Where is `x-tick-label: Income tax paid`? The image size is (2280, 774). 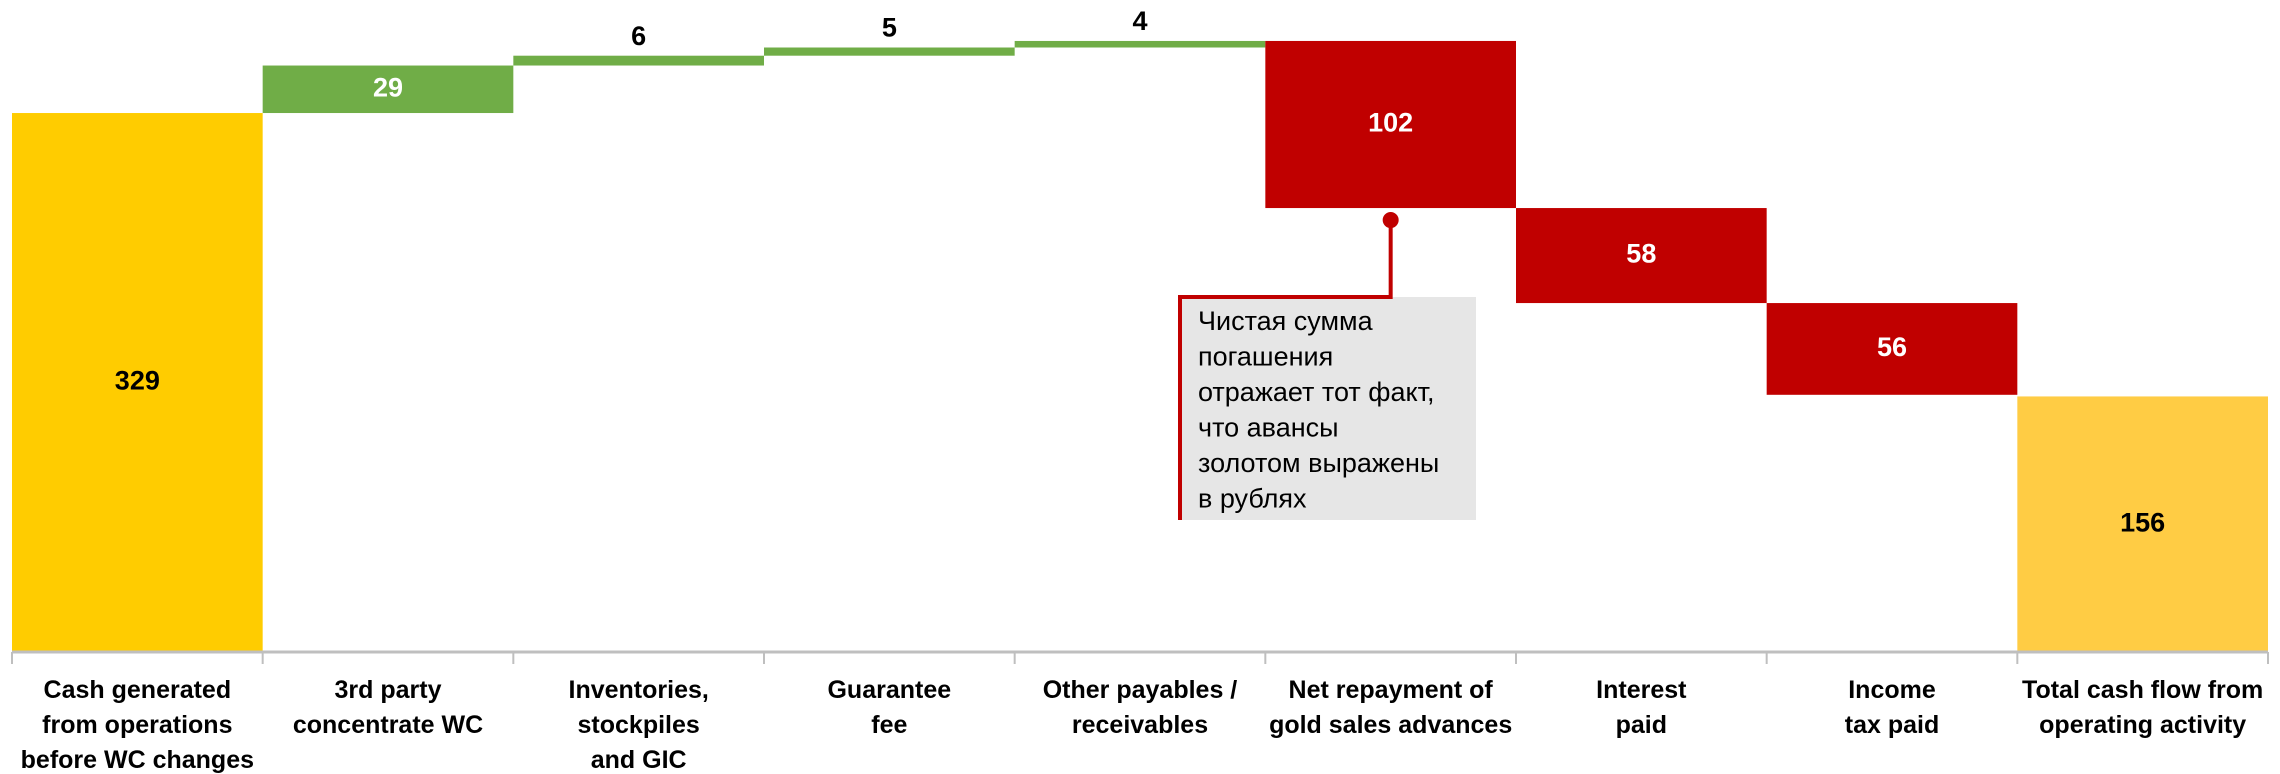
x-tick-label: Income tax paid is located at coordinates (1892, 707).